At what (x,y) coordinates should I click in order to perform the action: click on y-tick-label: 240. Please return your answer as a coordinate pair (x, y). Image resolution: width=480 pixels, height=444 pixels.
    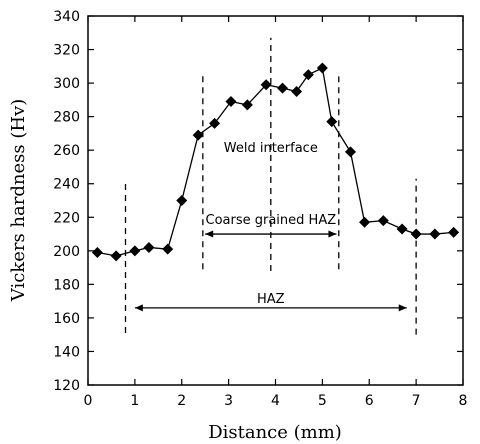
    Looking at the image, I should click on (66, 185).